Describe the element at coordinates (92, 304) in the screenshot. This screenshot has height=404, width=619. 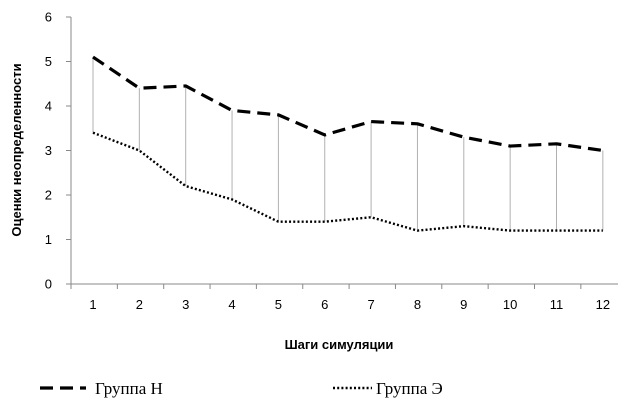
I see `x-tick-label: 1` at that location.